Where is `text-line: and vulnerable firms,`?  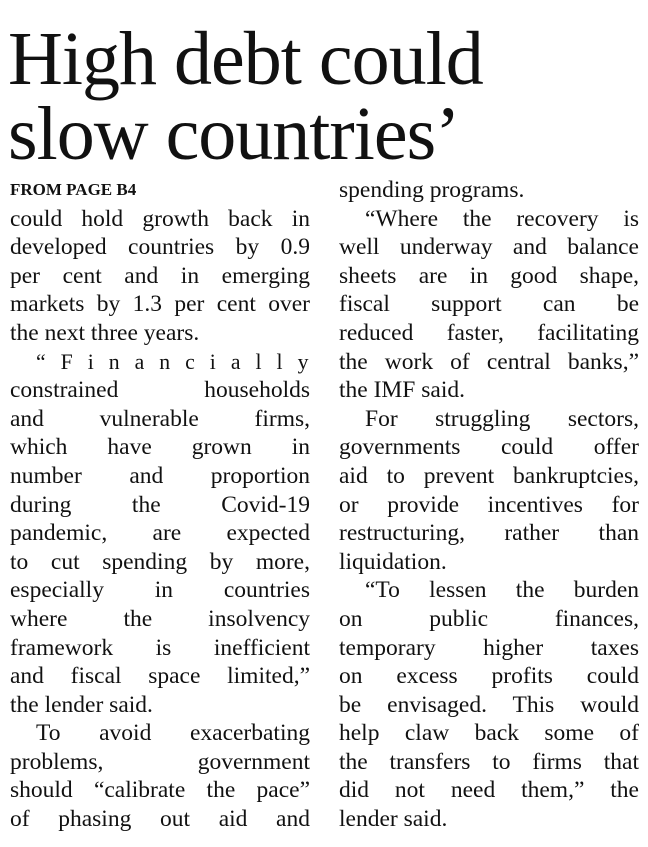 text-line: and vulnerable firms, is located at coordinates (160, 418).